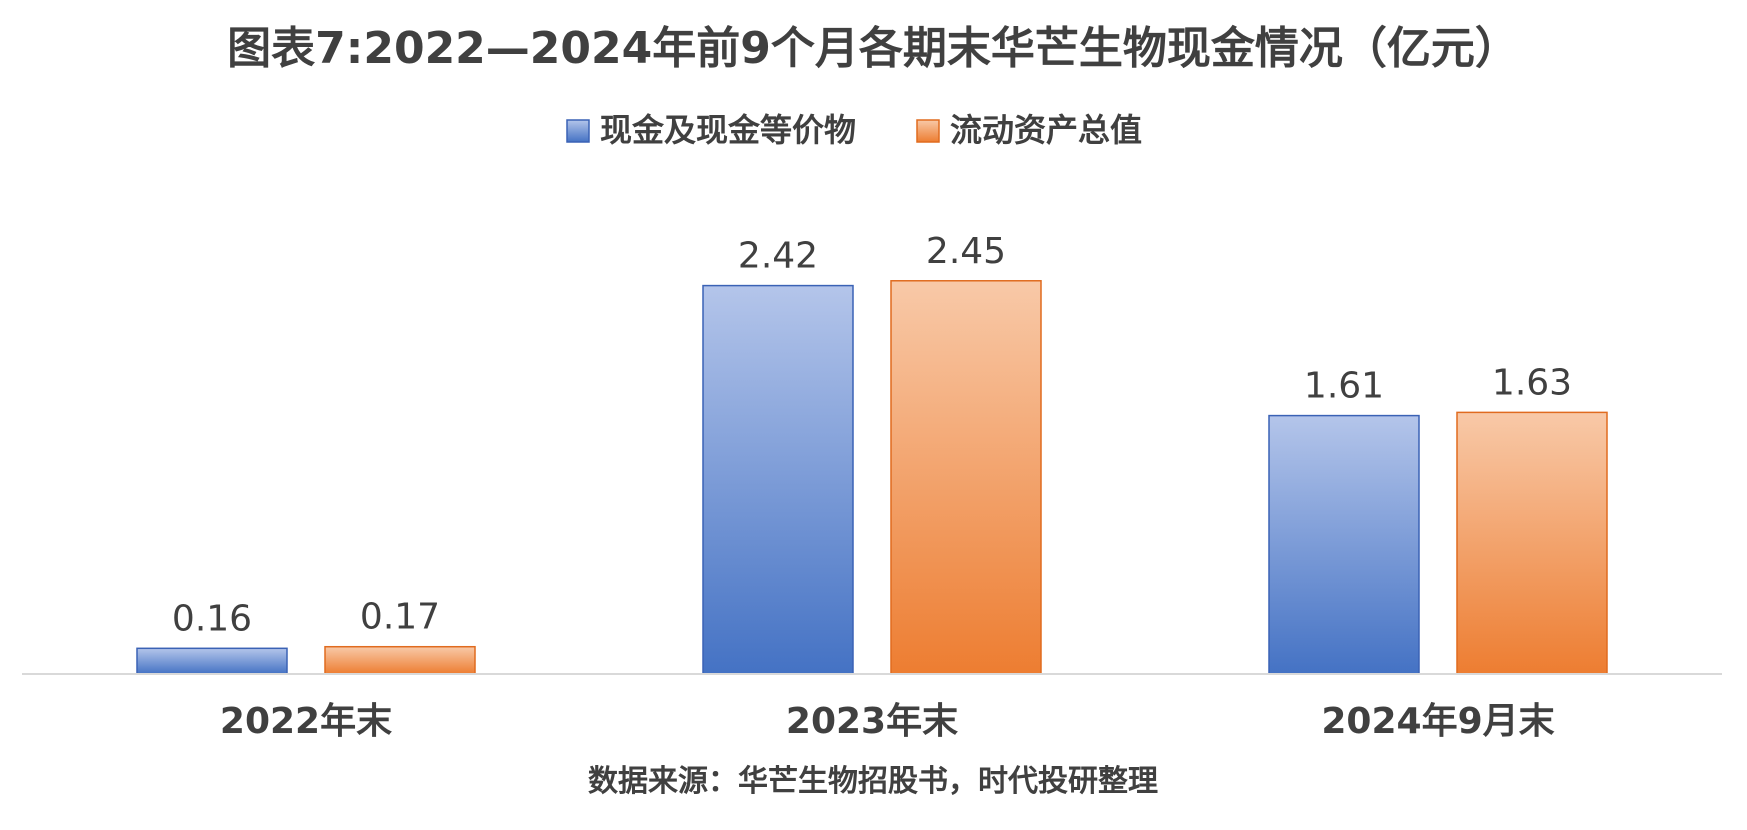 The width and height of the screenshot is (1747, 830). Describe the element at coordinates (873, 48) in the screenshot. I see `chart-title: 图表7:2022—2024年前9个月各期末华芒生物现金情况（亿元）` at that location.